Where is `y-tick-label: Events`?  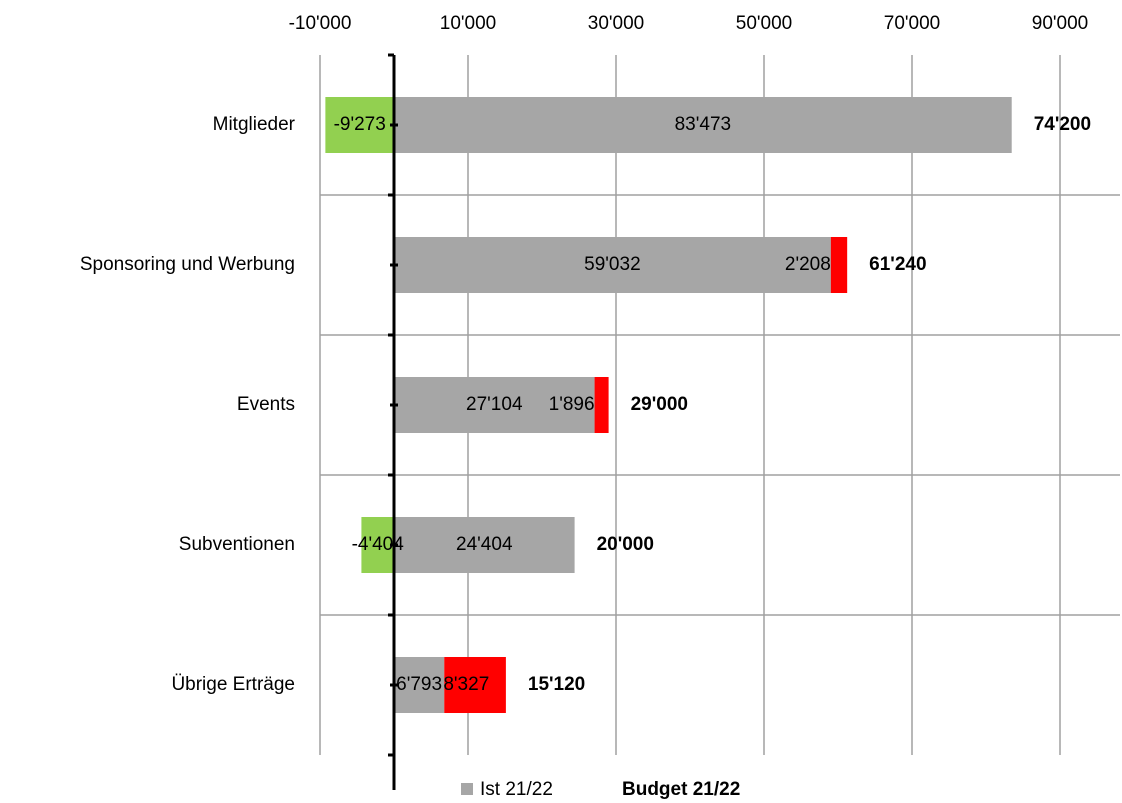 y-tick-label: Events is located at coordinates (266, 404).